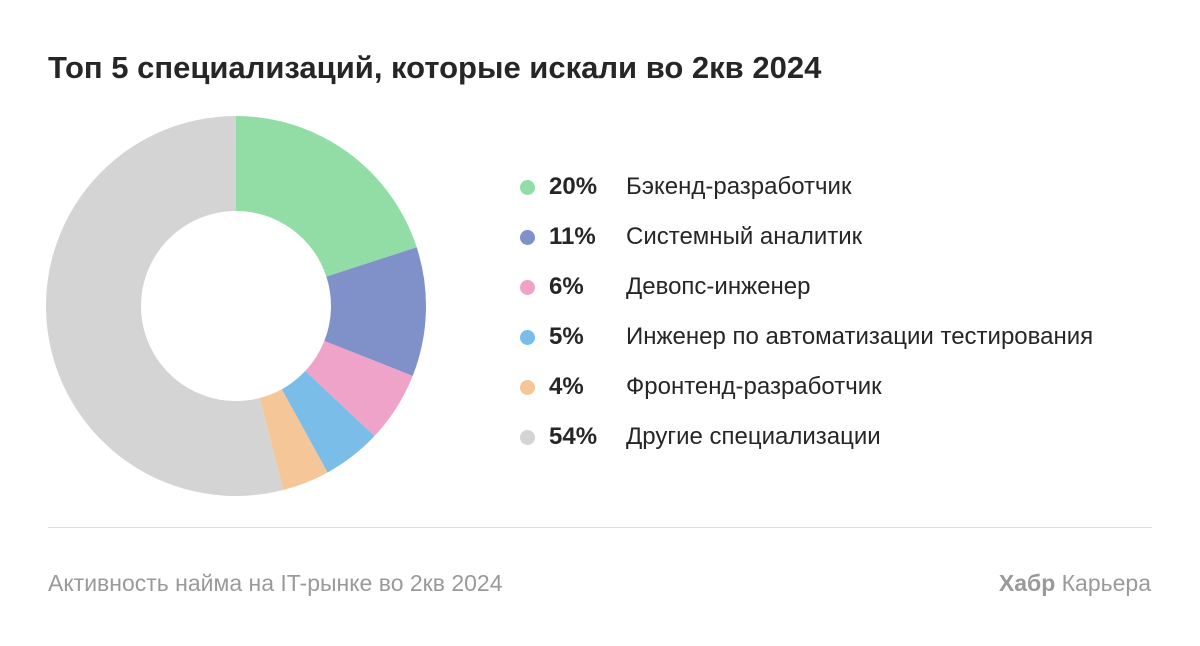 This screenshot has width=1200, height=646. Describe the element at coordinates (600, 527) in the screenshot. I see `footer-divider` at that location.